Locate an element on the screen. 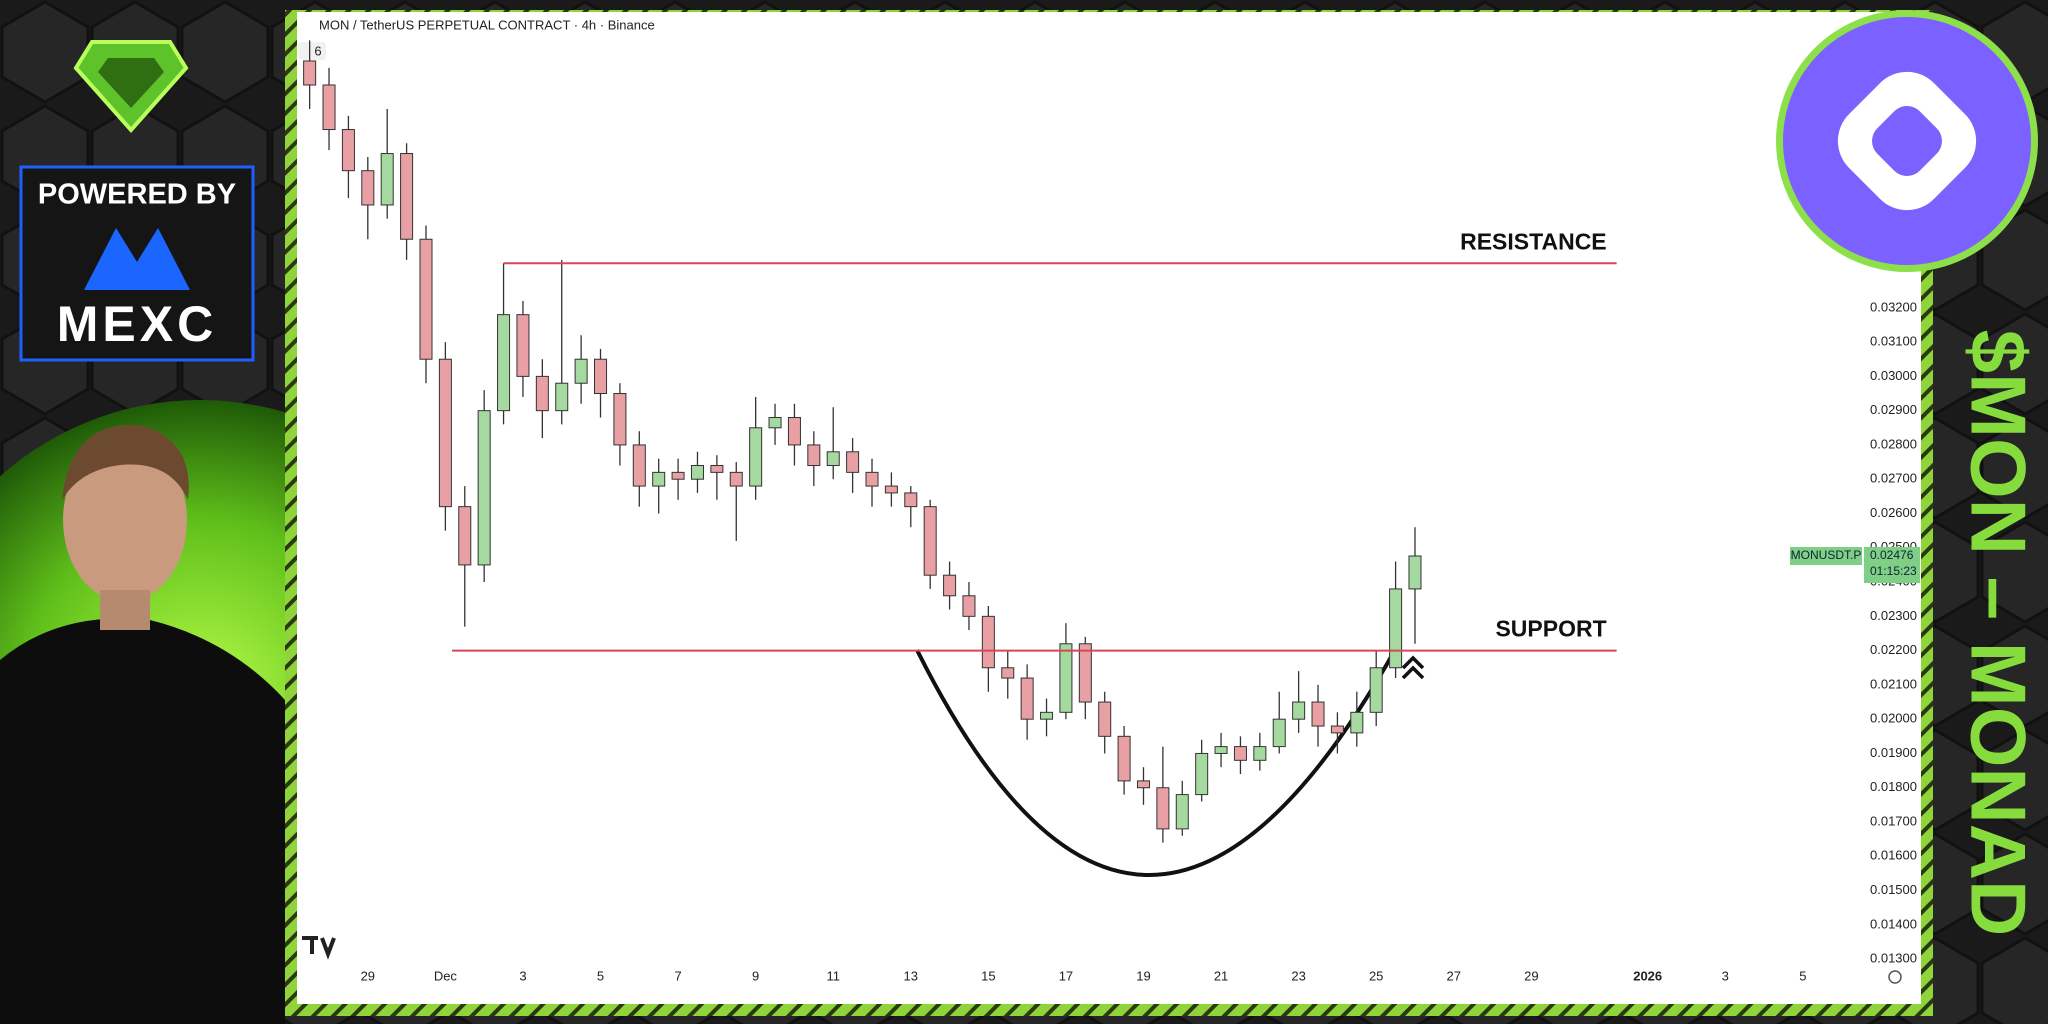  y-tick-label: 0.01500 is located at coordinates (1893, 889).